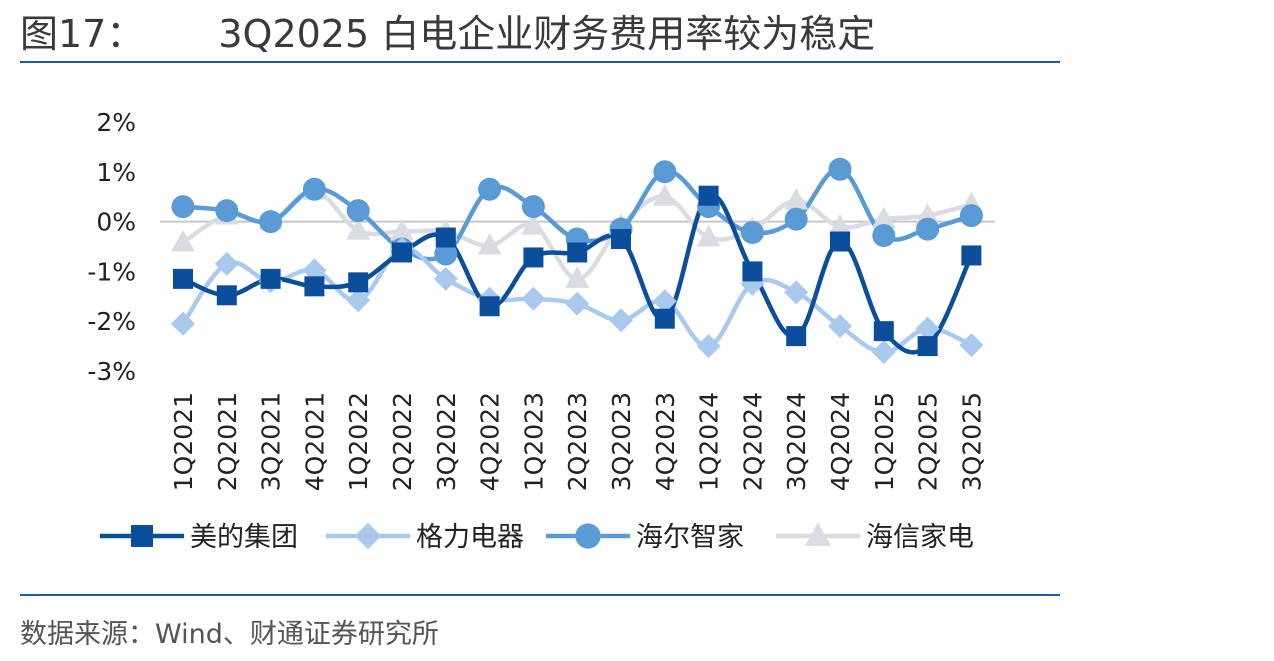 The width and height of the screenshot is (1274, 661). I want to click on chart-legend: 美的集团 格力电器 海尔智家 海信家电, so click(537, 537).